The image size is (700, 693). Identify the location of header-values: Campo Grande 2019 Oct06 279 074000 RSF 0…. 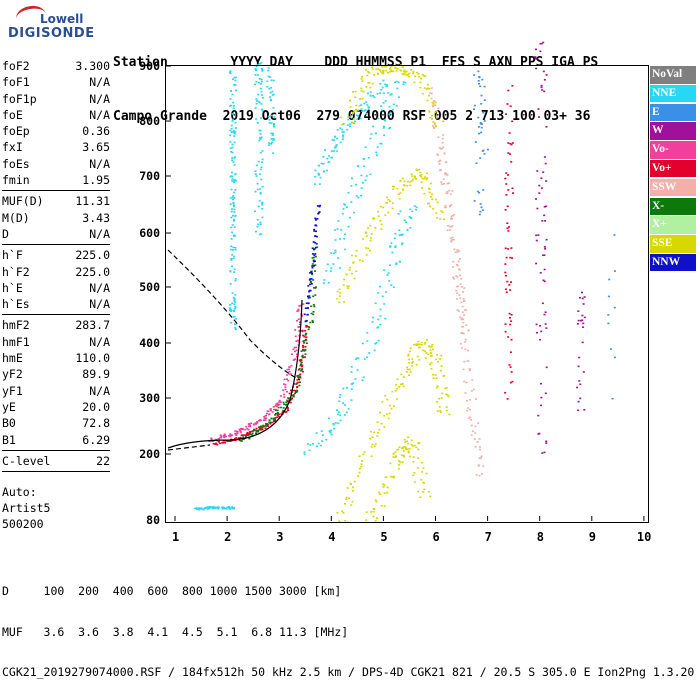
(352, 116).